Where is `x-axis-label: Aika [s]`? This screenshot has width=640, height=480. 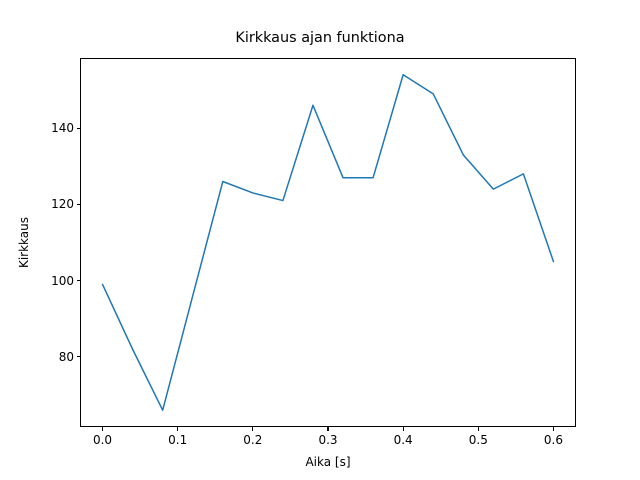
x-axis-label: Aika [s] is located at coordinates (328, 462).